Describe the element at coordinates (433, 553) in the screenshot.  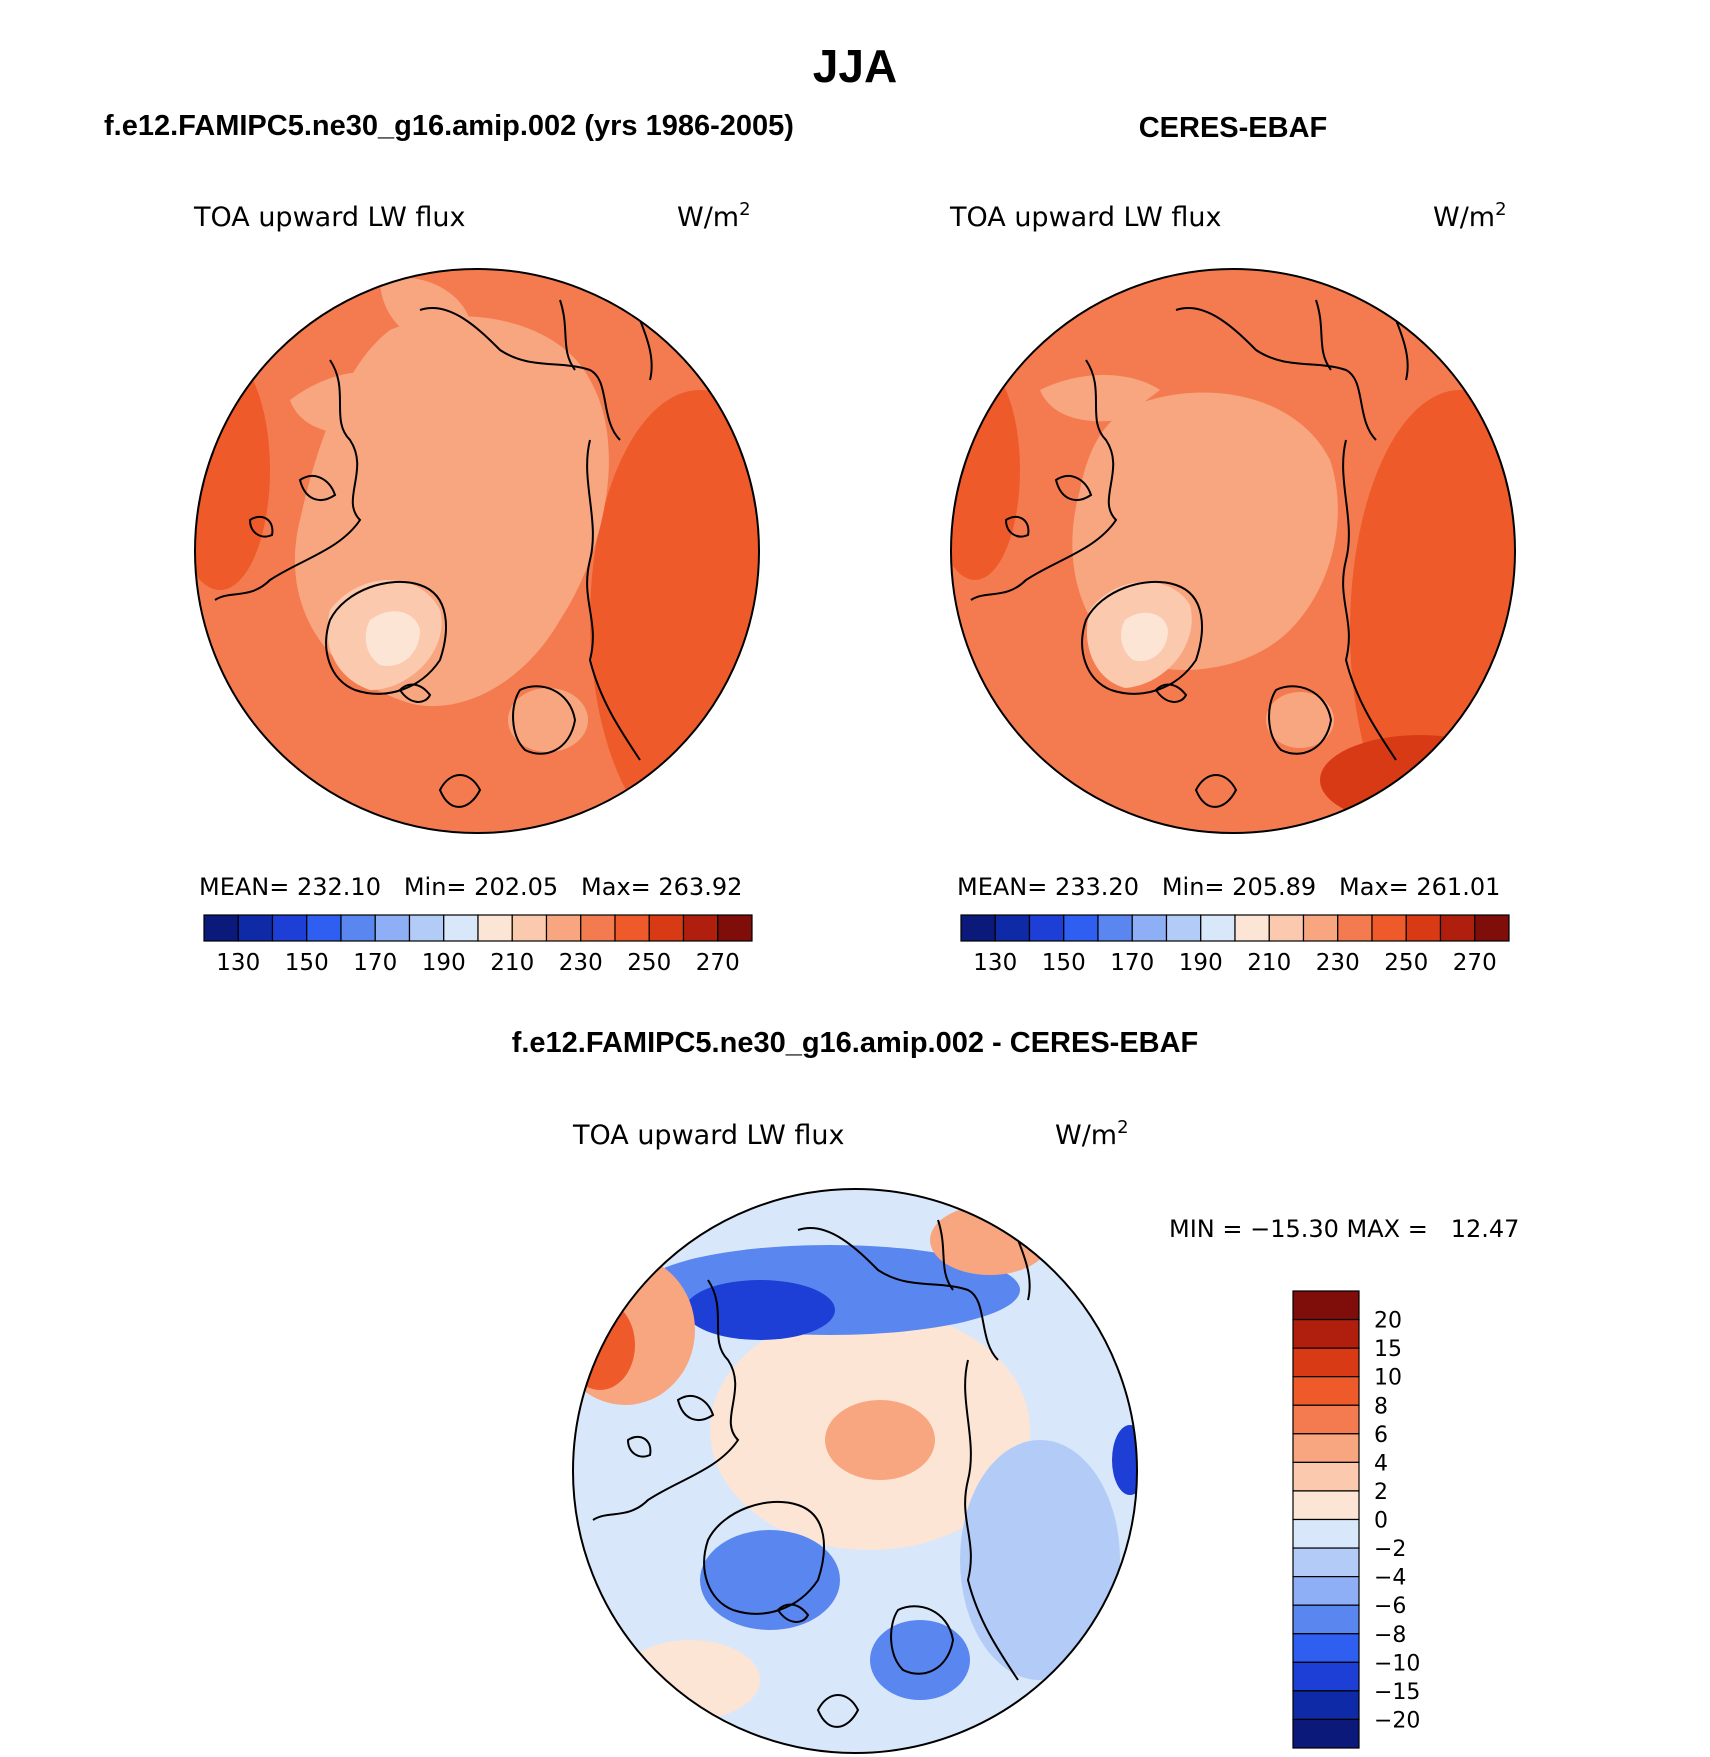
I see `map-model-coastlines` at that location.